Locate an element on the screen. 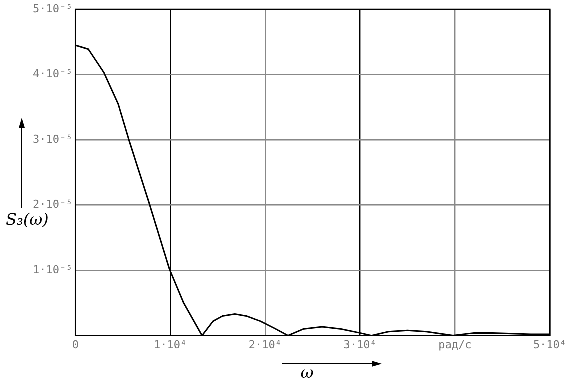 The image size is (575, 379). y-tick-label: 1·10⁻⁵ is located at coordinates (52, 269).